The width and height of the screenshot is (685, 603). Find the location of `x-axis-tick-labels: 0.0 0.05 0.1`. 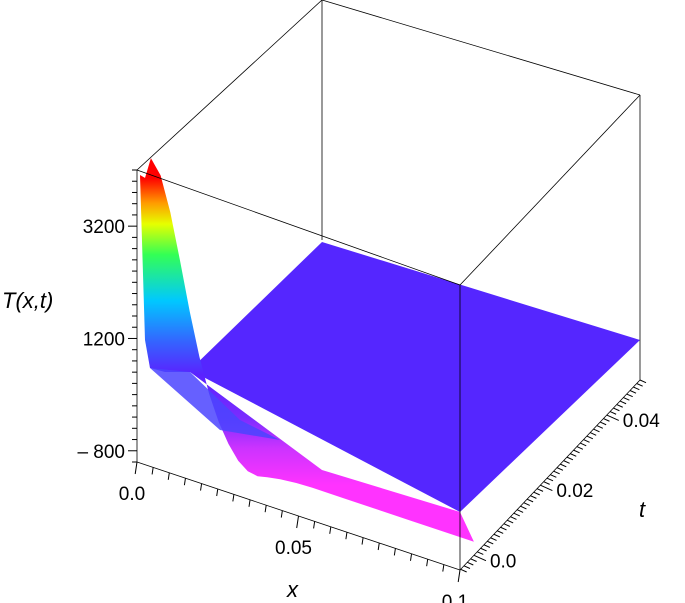

x-axis-tick-labels: 0.0 0.05 0.1 is located at coordinates (293, 543).